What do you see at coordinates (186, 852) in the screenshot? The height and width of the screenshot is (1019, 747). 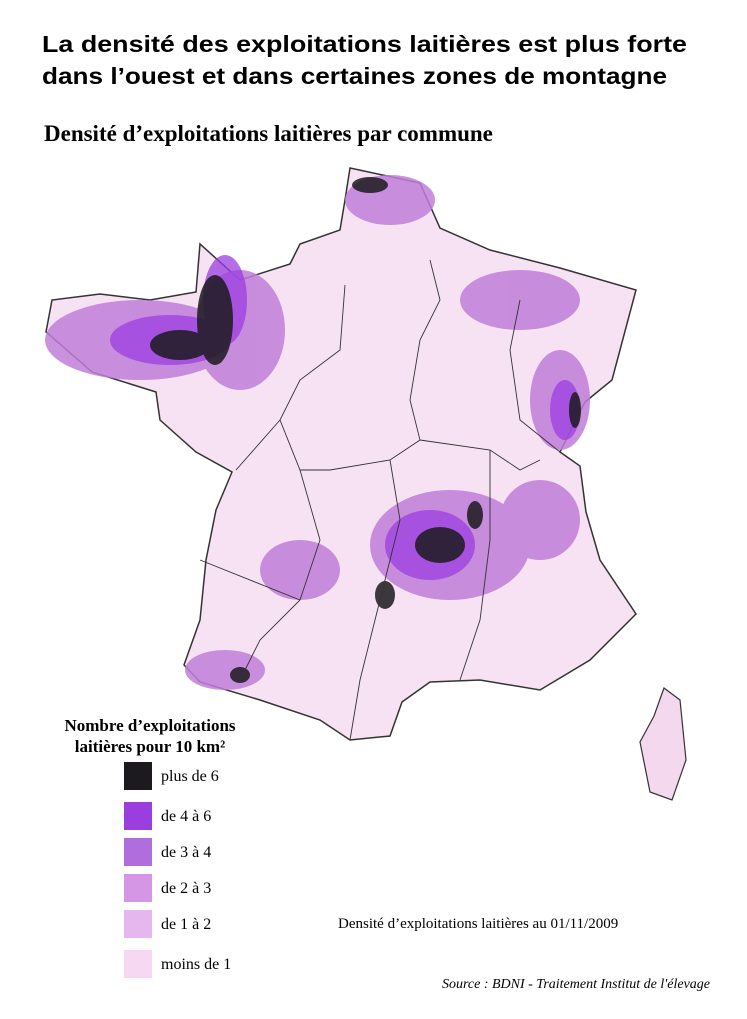 I see `legend-label: de 3 à 4` at bounding box center [186, 852].